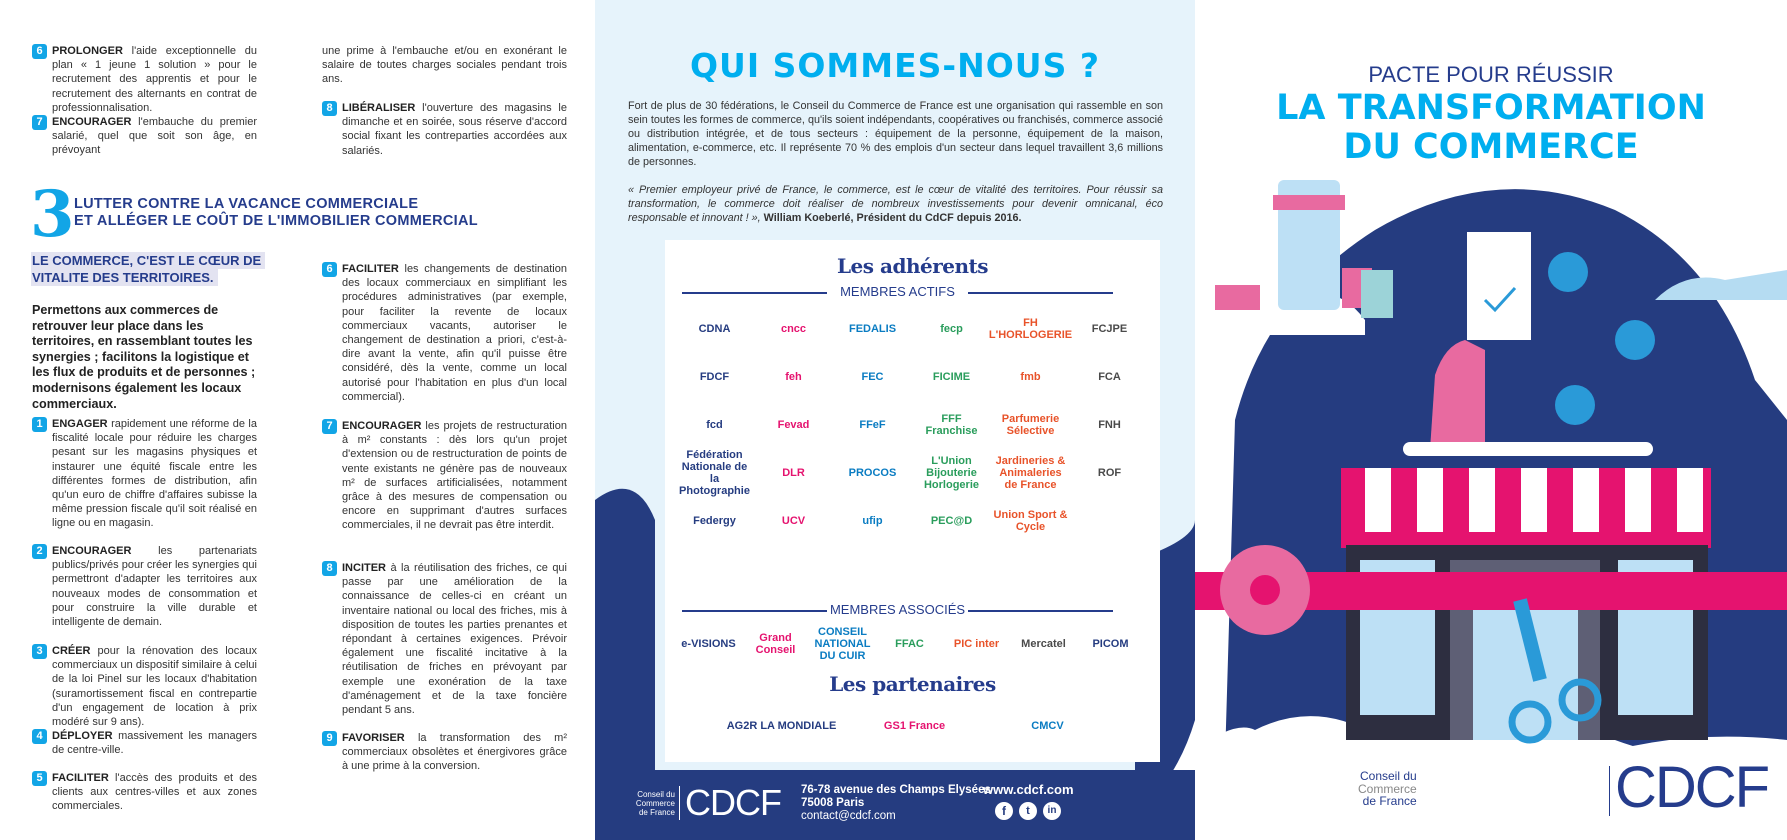 The image size is (1787, 840). I want to click on section-title-line: LUTTER CONTRE LA VACANCE COMMERCIALE, so click(246, 204).